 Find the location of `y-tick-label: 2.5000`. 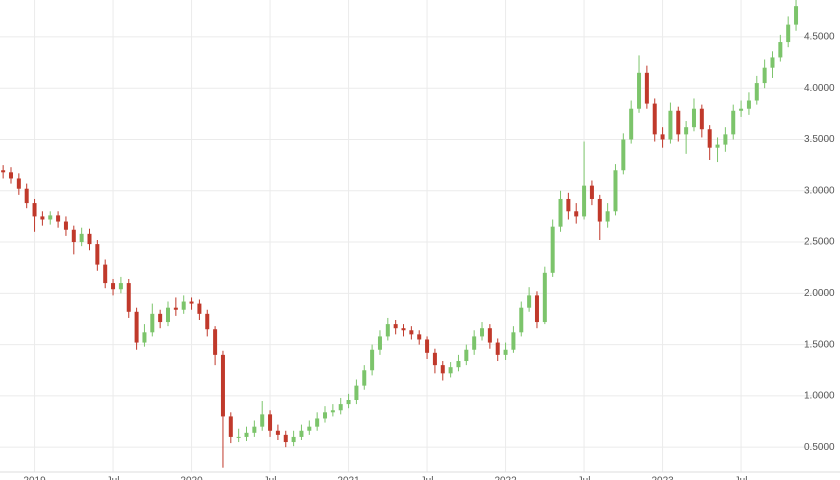

y-tick-label: 2.5000 is located at coordinates (819, 242).